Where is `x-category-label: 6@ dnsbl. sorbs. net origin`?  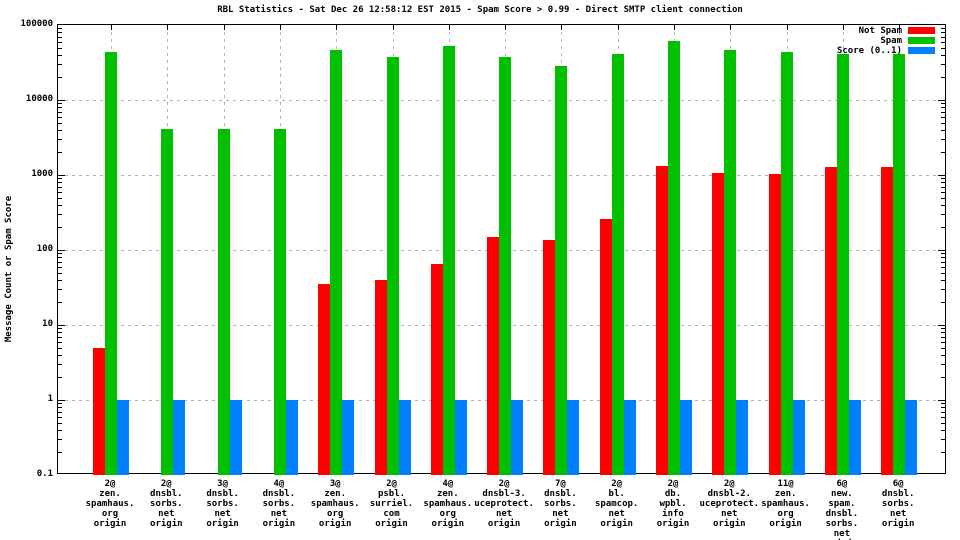 x-category-label: 6@ dnsbl. sorbs. net origin is located at coordinates (898, 504).